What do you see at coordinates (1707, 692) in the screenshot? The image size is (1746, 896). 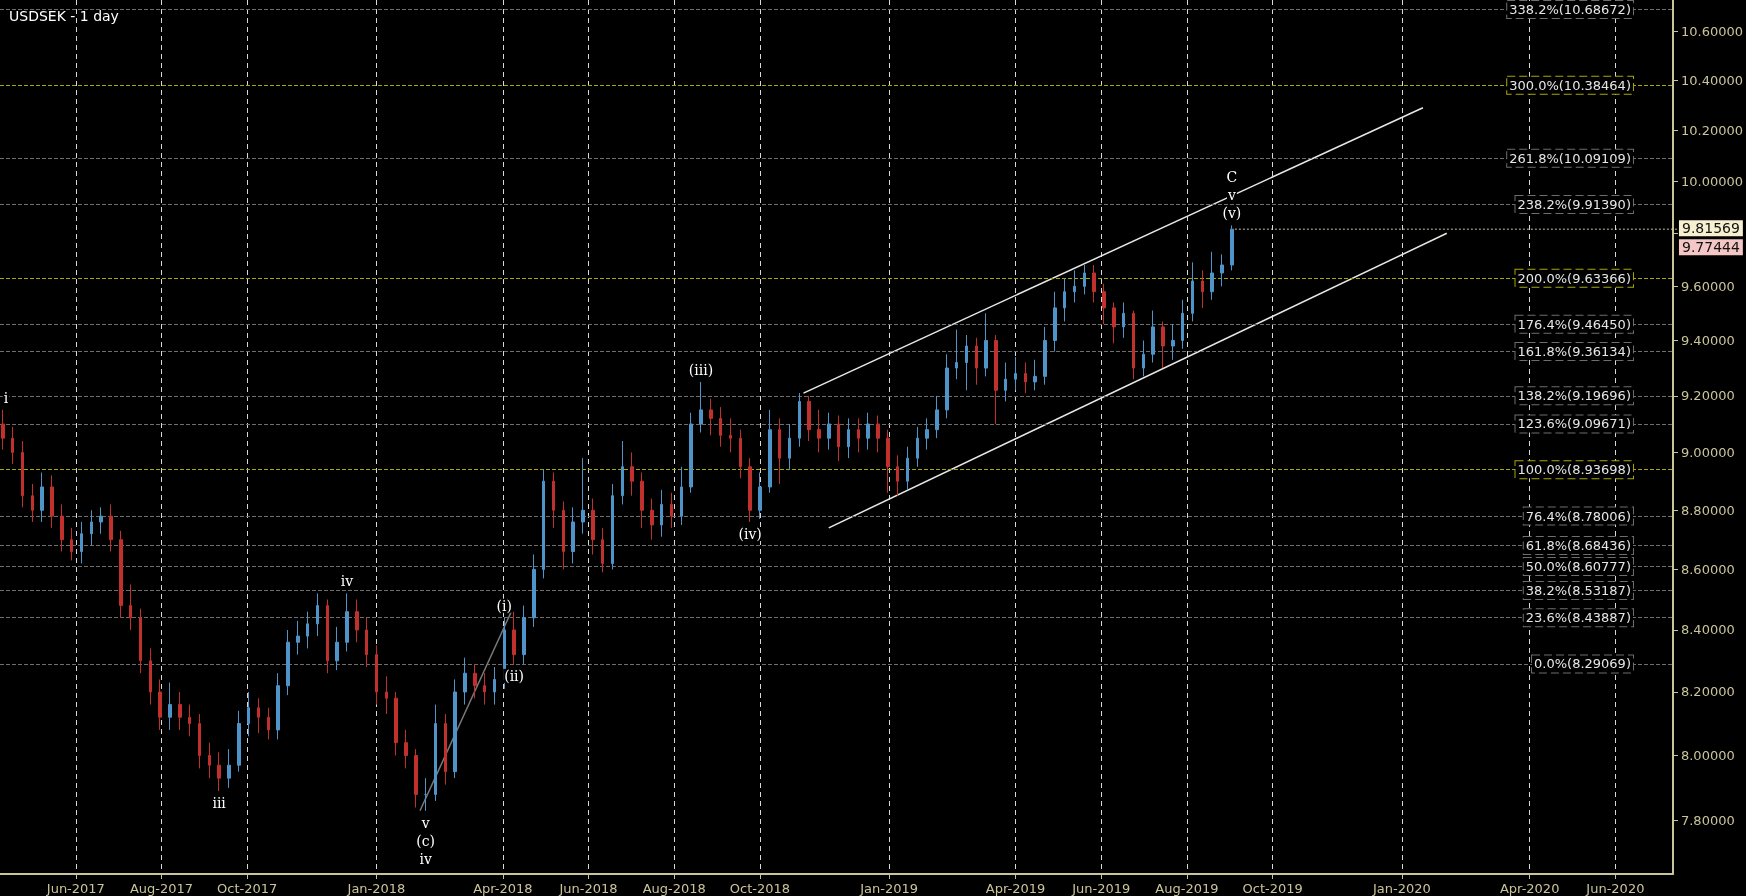 I see `y-tick-label: 8.20000` at bounding box center [1707, 692].